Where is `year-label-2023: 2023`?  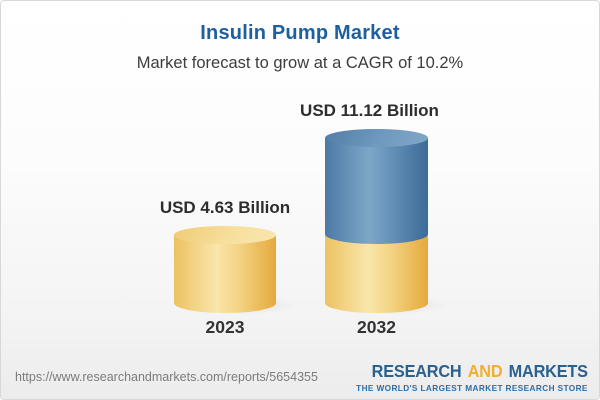 year-label-2023: 2023 is located at coordinates (225, 327).